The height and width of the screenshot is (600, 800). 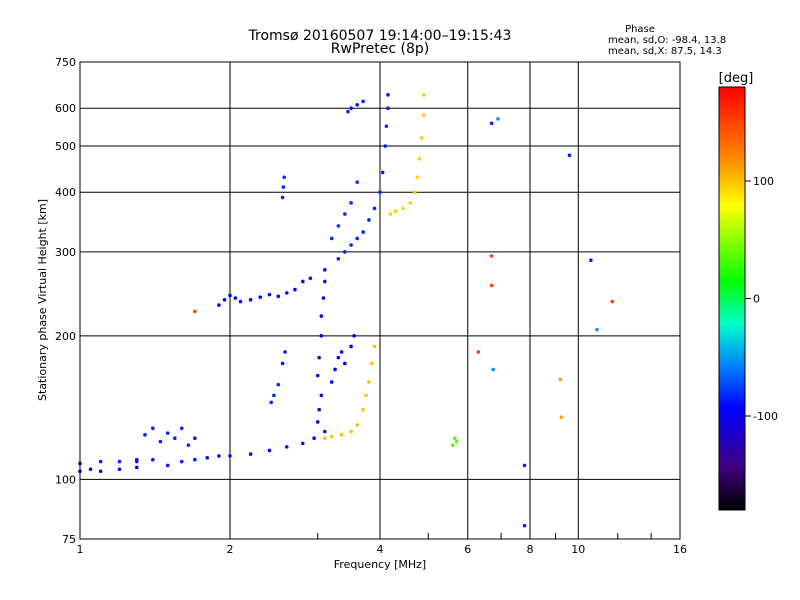 What do you see at coordinates (230, 549) in the screenshot?
I see `x-tick-label: 2` at bounding box center [230, 549].